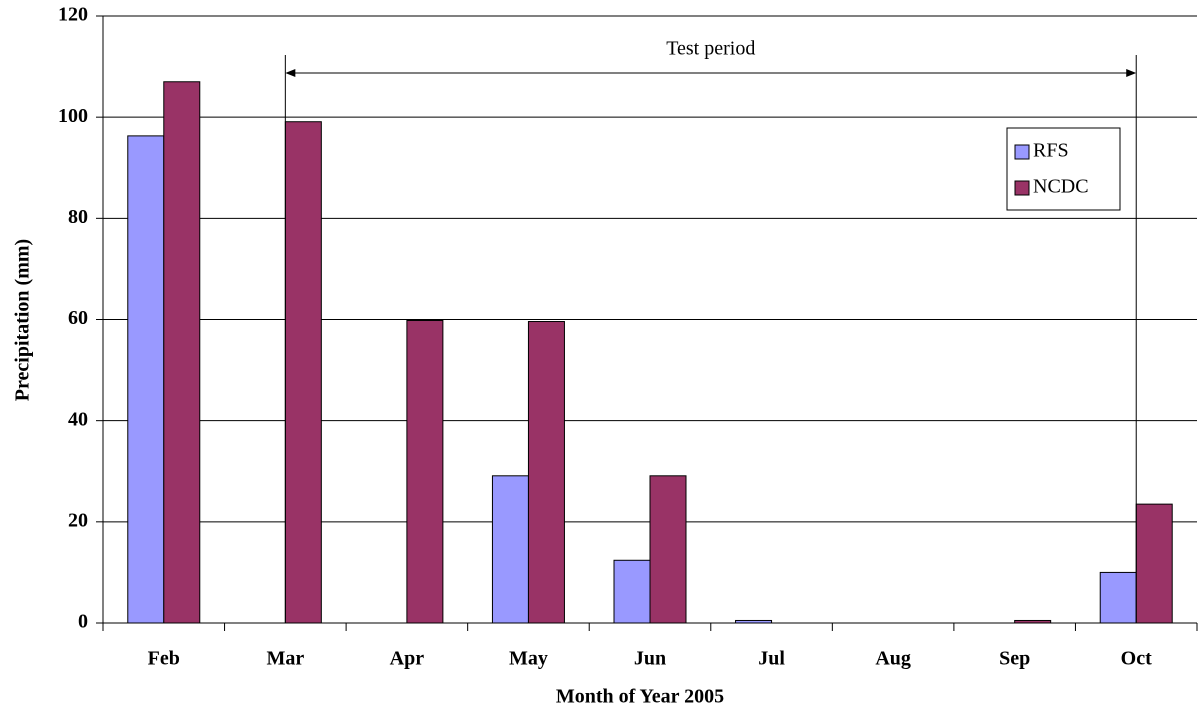 The width and height of the screenshot is (1198, 712). I want to click on x-tick-label: Feb, so click(164, 659).